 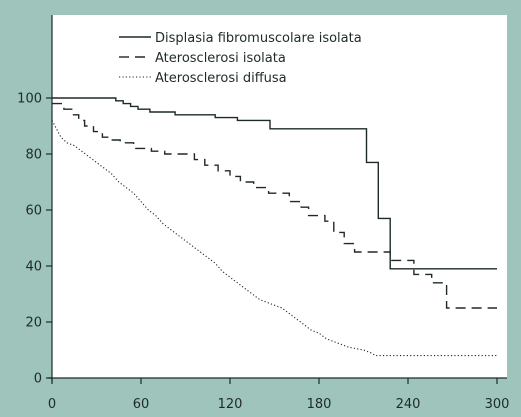 I want to click on y-tick-label: 20, so click(x=33, y=323).